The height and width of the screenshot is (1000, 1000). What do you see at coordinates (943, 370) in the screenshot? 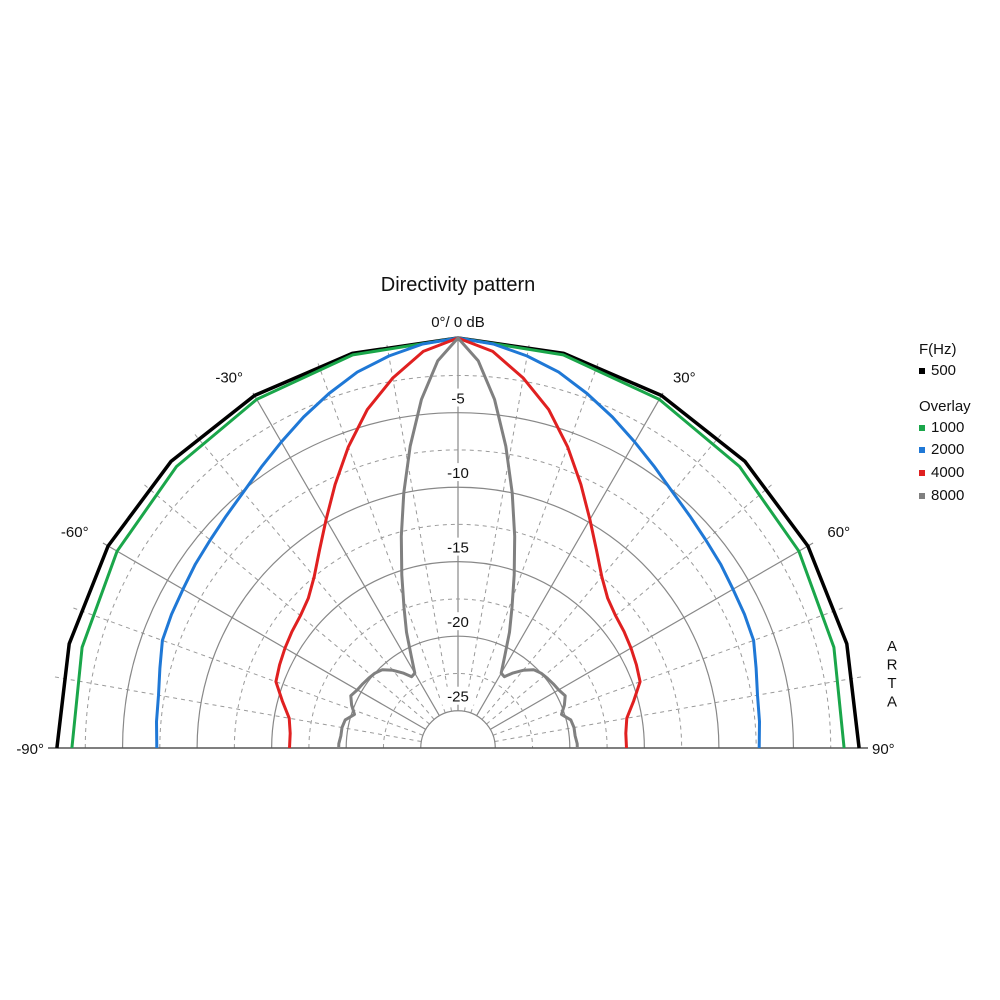
I see `legend-label-500: 500` at bounding box center [943, 370].